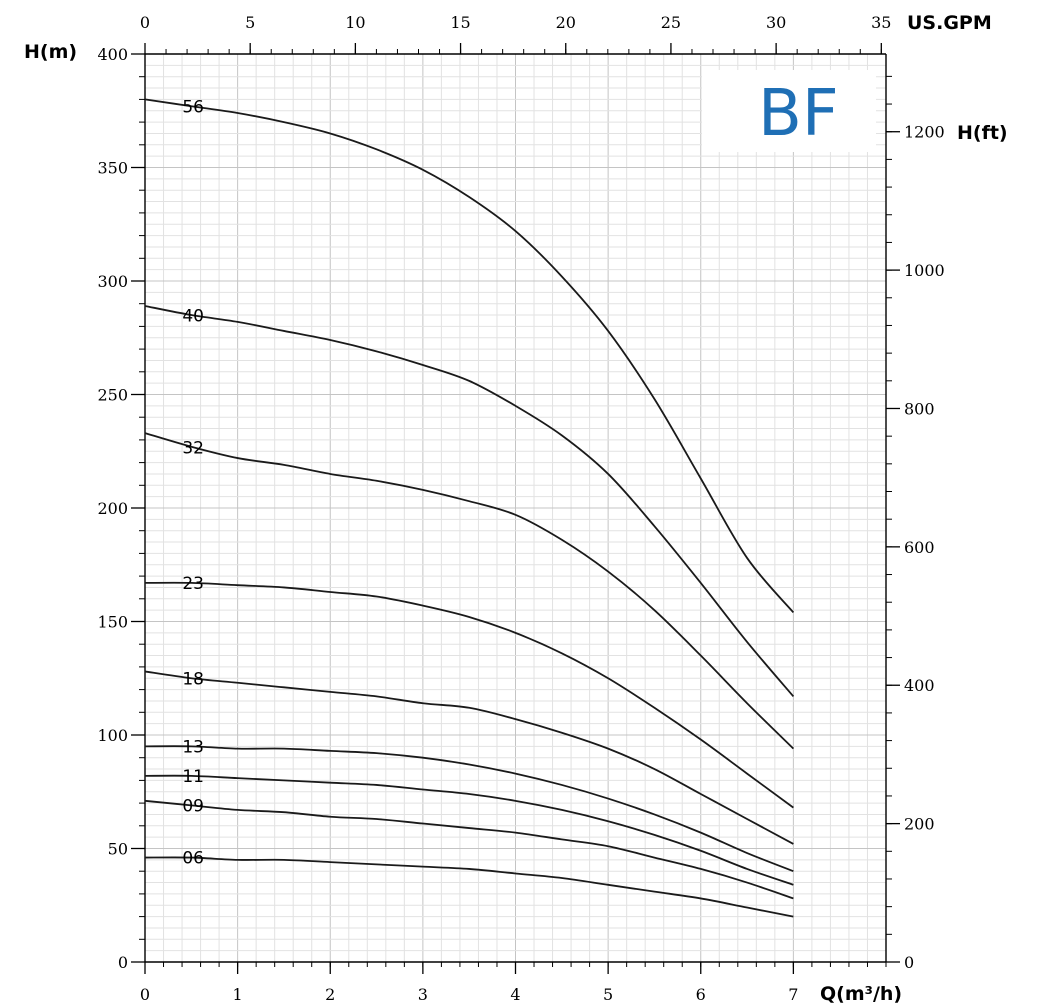  I want to click on x2-tick-label: 35, so click(881, 22).